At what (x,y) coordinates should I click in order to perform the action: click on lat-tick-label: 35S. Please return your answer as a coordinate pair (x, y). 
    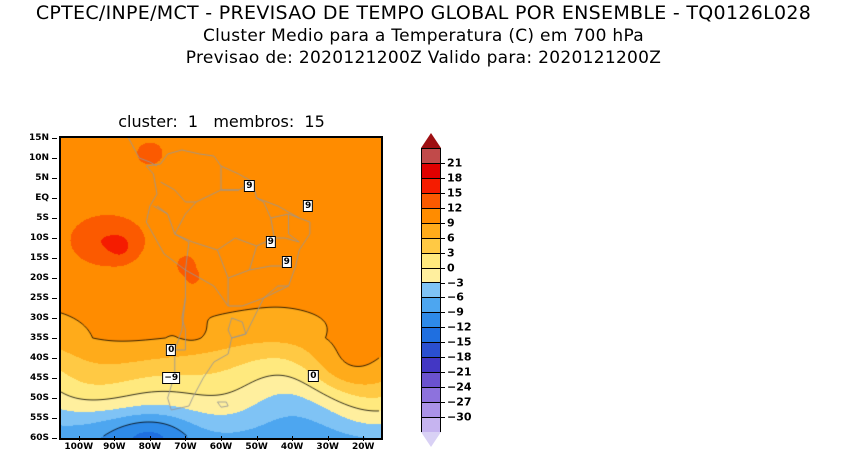
    Looking at the image, I should click on (39, 338).